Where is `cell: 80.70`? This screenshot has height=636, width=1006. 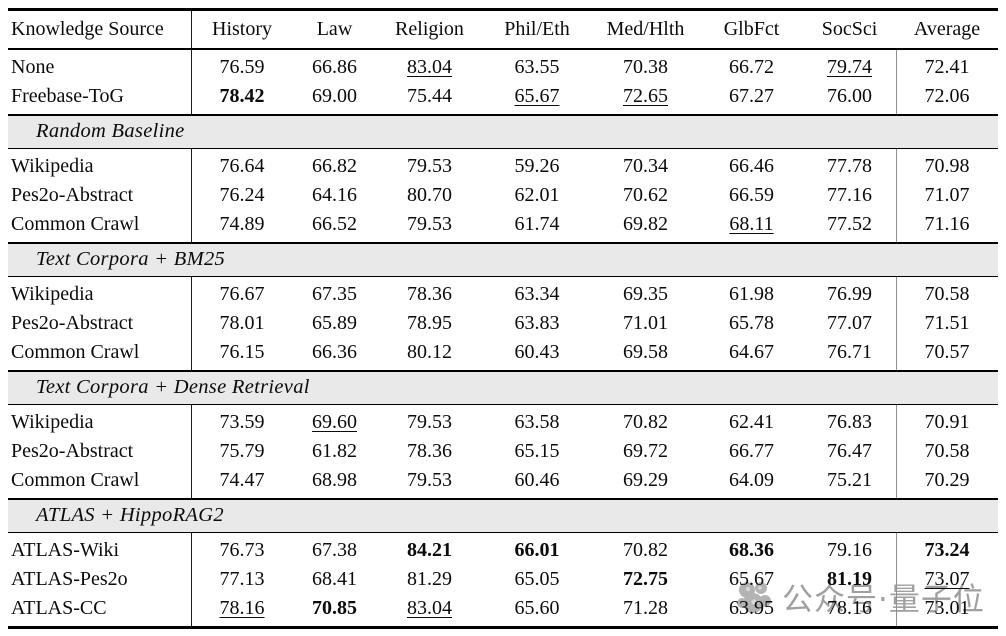 cell: 80.70 is located at coordinates (429, 195).